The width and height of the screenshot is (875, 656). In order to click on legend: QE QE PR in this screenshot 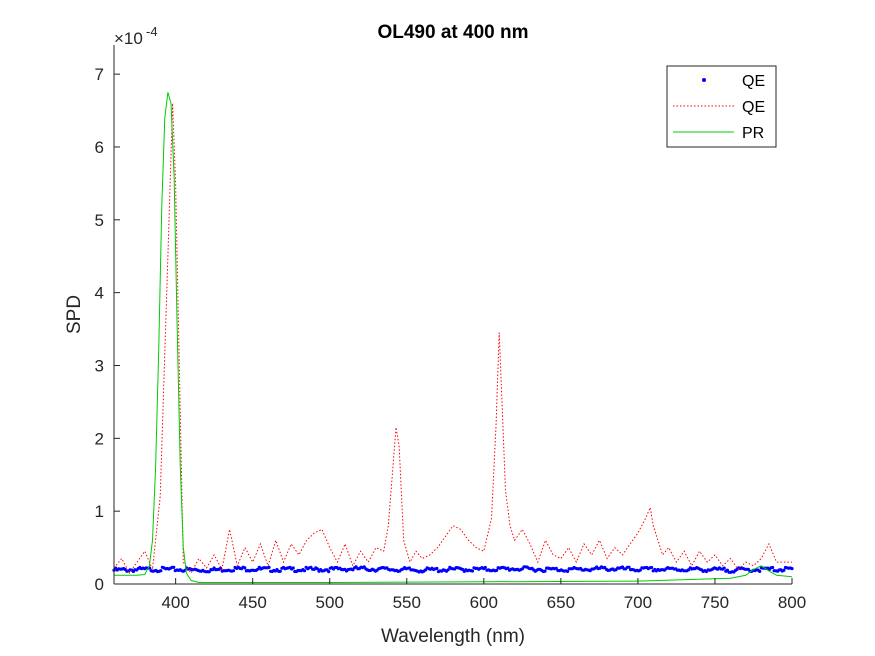, I will do `click(721, 106)`.